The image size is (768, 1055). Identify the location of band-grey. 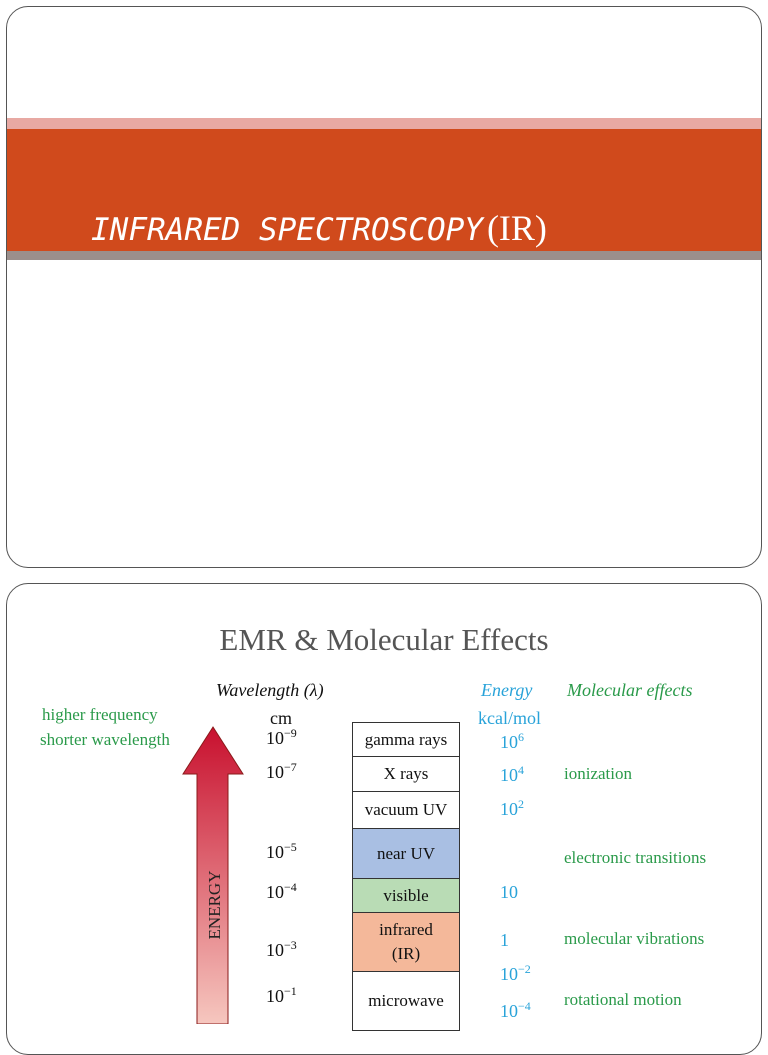
(384, 255).